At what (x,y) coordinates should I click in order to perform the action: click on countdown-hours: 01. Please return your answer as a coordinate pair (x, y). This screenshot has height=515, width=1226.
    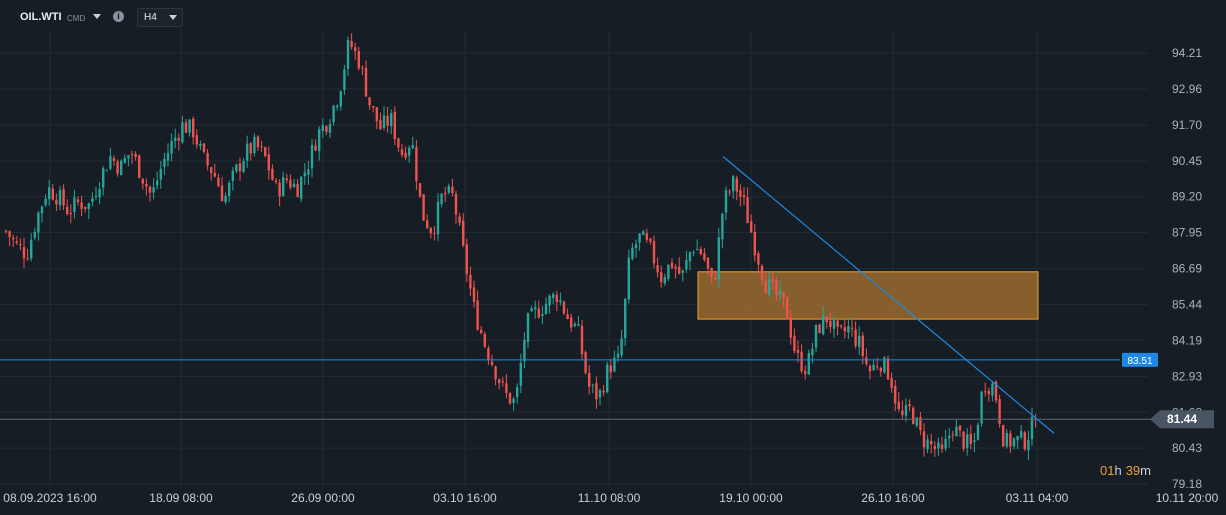
    Looking at the image, I should click on (1107, 470).